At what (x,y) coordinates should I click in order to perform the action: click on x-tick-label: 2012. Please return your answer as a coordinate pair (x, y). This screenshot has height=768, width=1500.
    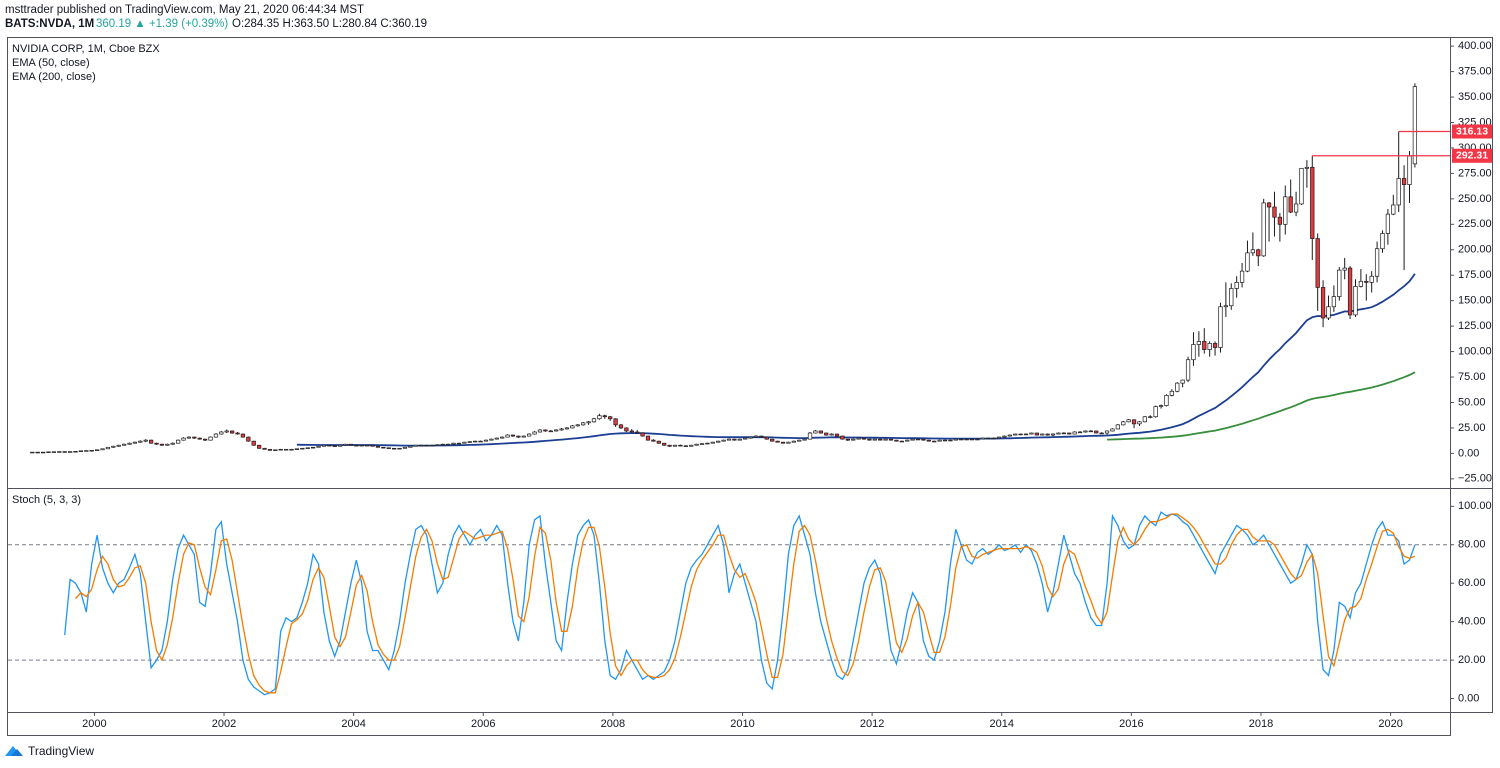
    Looking at the image, I should click on (872, 724).